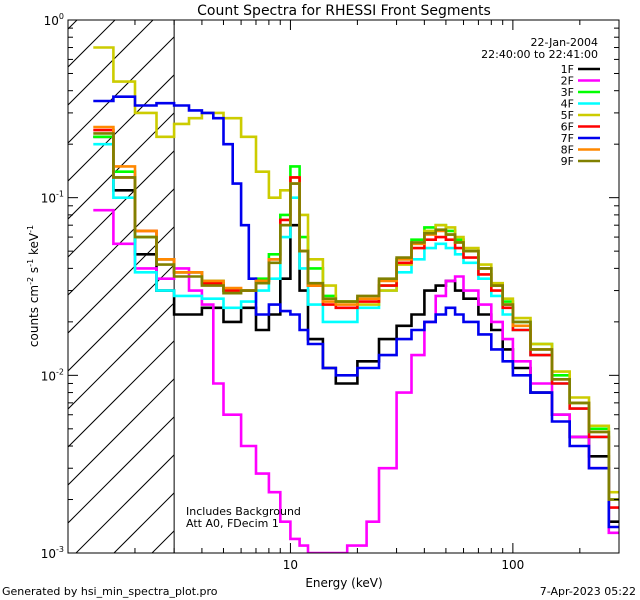 This screenshot has height=600, width=640. What do you see at coordinates (567, 92) in the screenshot?
I see `legend-label-3F: 3F` at bounding box center [567, 92].